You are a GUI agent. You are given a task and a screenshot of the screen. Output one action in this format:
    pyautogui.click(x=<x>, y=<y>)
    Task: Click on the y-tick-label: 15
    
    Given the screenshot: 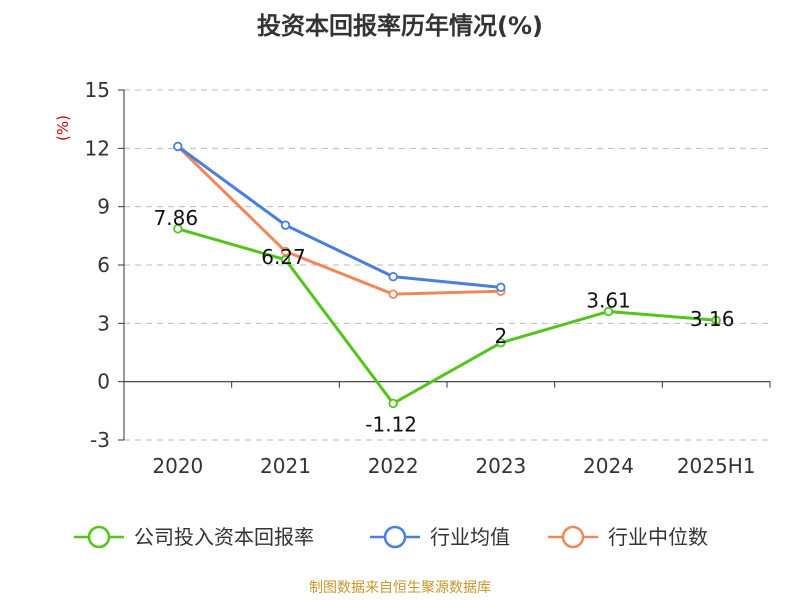 What is the action you would take?
    pyautogui.click(x=97, y=90)
    